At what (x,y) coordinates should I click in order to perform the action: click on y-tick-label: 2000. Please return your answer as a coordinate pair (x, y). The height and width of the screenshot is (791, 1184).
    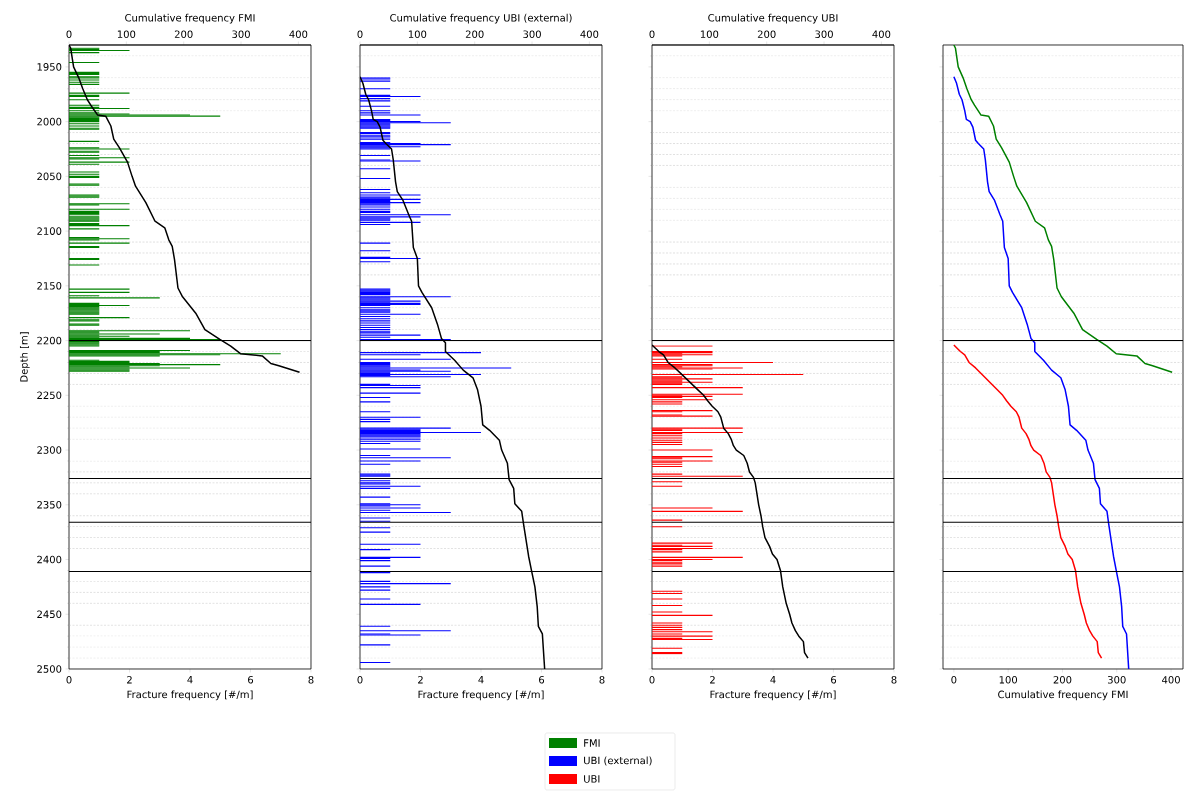
    Looking at the image, I should click on (49, 121).